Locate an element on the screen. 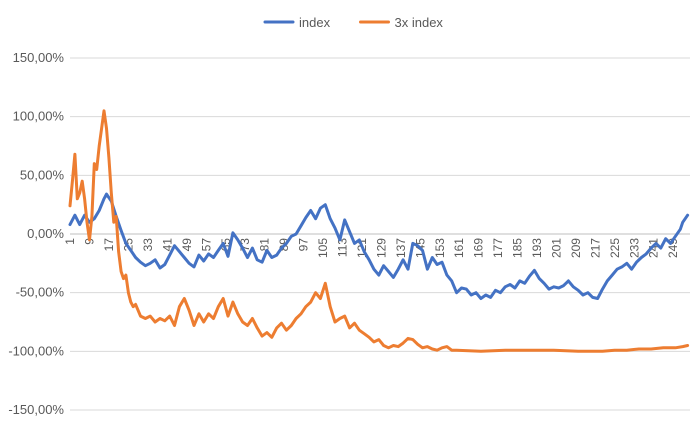 This screenshot has height=430, width=700. y-tick-label: 50,00% is located at coordinates (42, 174).